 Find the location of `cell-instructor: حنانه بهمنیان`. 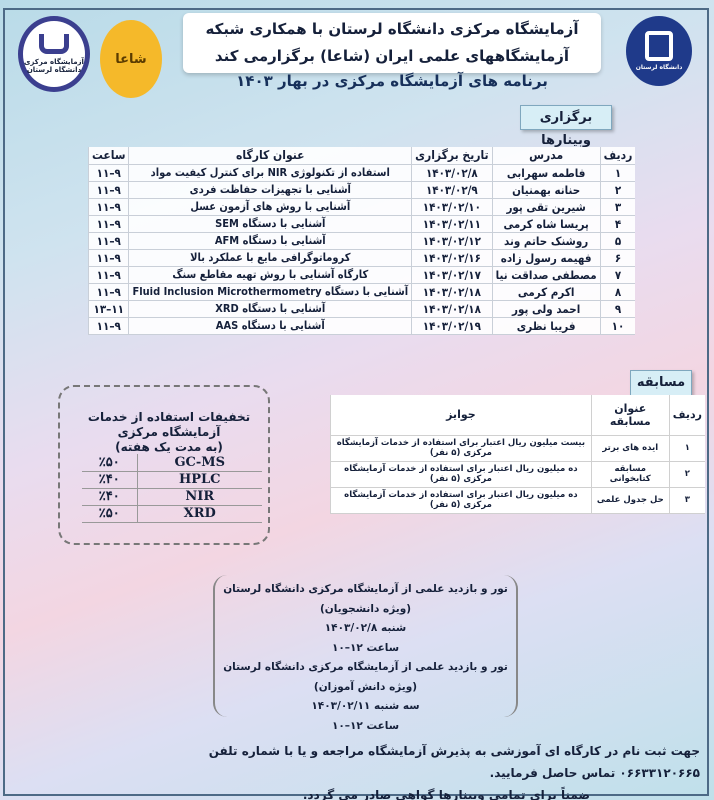

cell-instructor: حنانه بهمنیان is located at coordinates (546, 190).